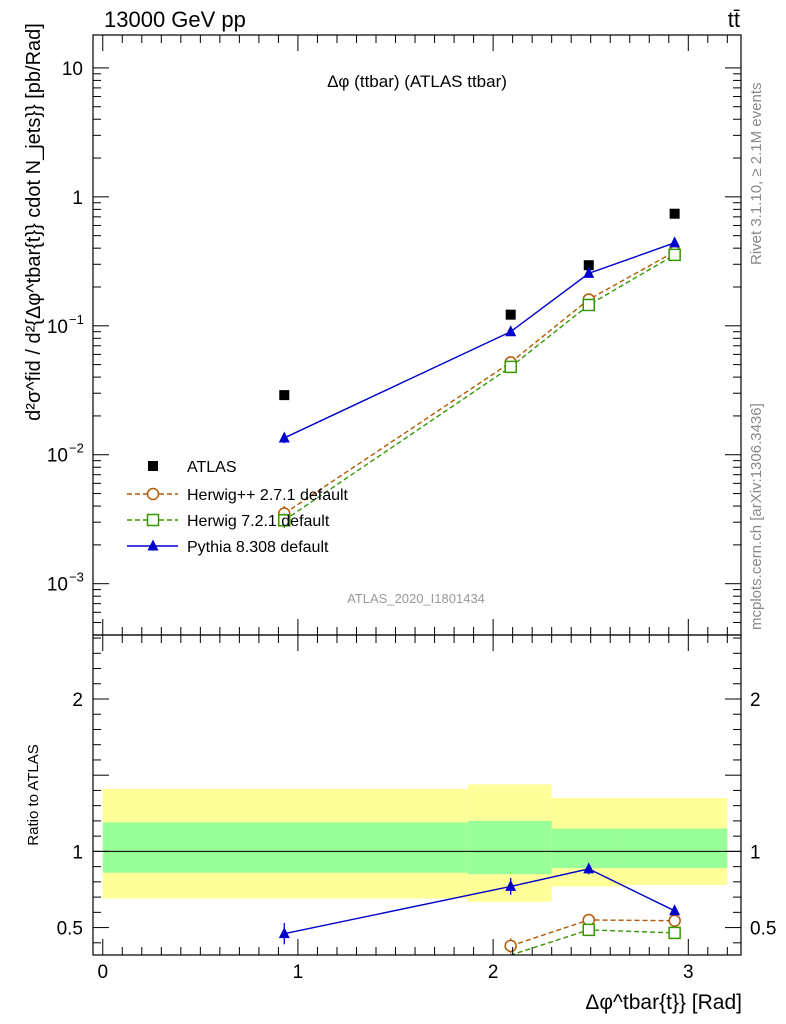  What do you see at coordinates (417, 81) in the screenshot?
I see `plot-title: Δφ (ttbar) (ATLAS ttbar)` at bounding box center [417, 81].